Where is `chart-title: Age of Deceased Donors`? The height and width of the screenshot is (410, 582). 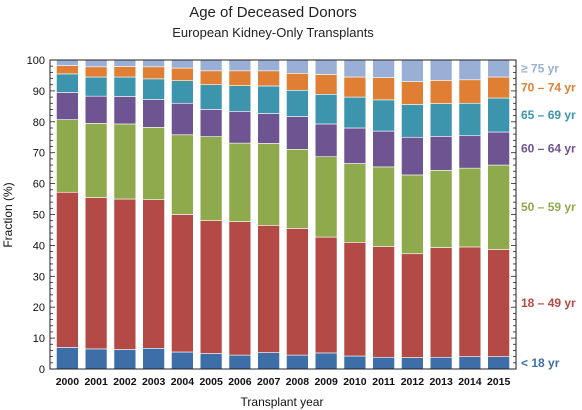 chart-title: Age of Deceased Donors is located at coordinates (273, 12).